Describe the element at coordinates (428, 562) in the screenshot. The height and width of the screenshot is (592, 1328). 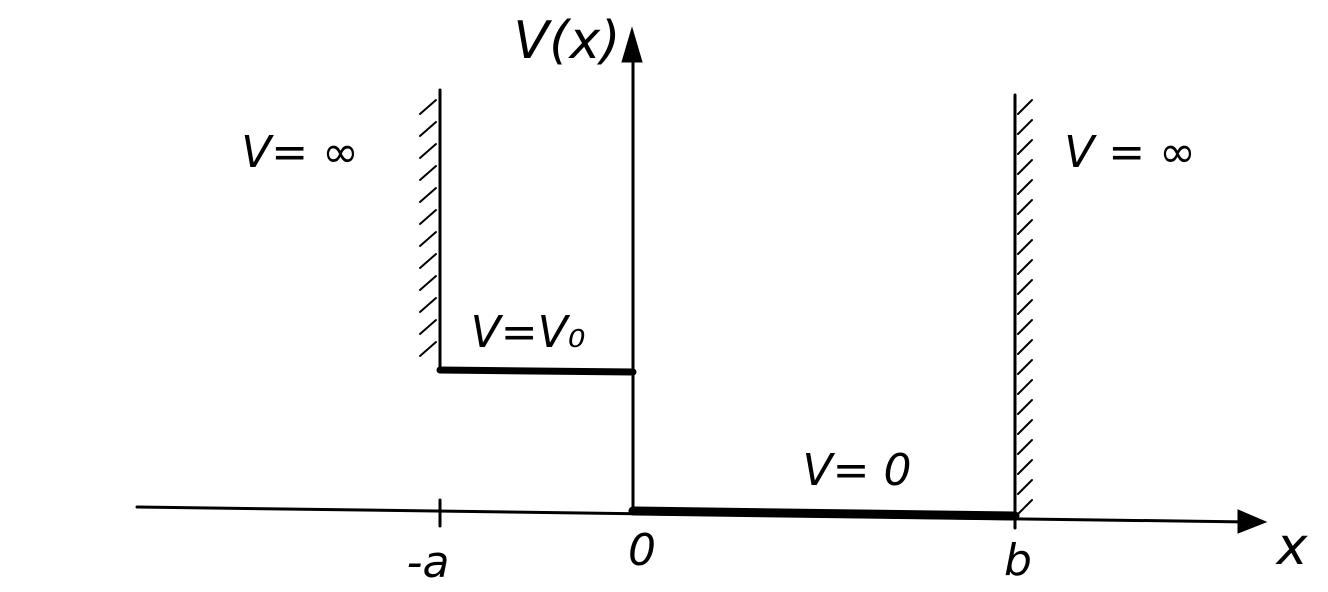
I see `tick-label: -a` at that location.